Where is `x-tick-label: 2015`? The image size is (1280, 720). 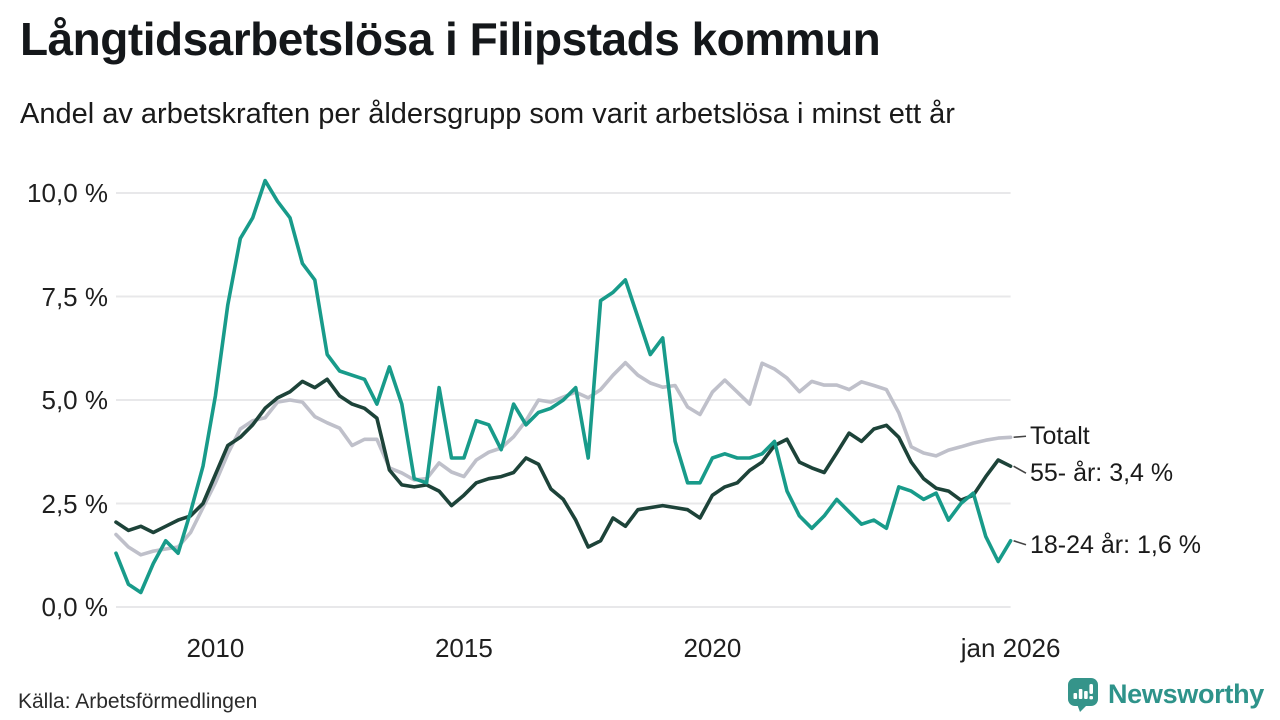
x-tick-label: 2015 is located at coordinates (463, 648).